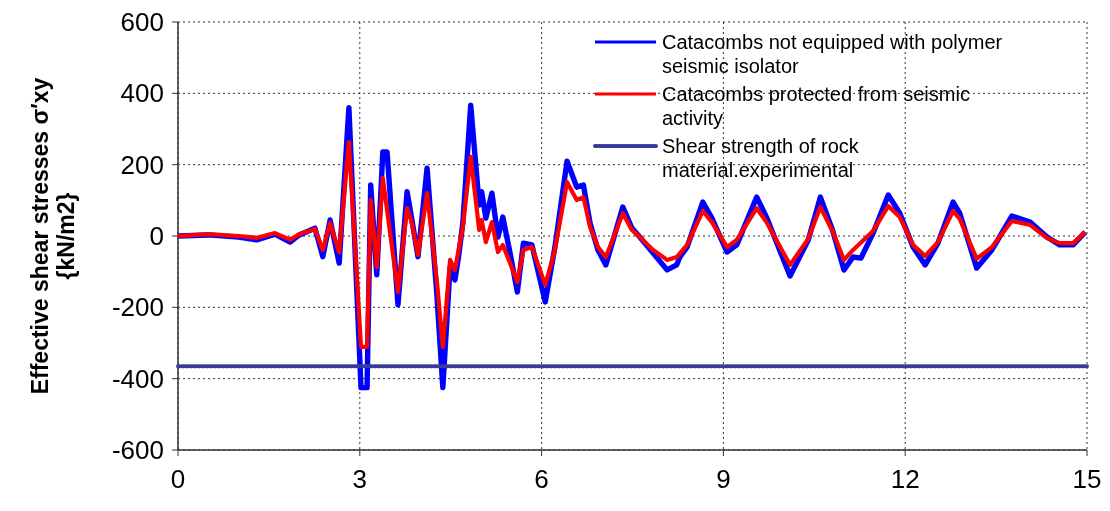  Describe the element at coordinates (137, 378) in the screenshot. I see `y-tick-label: -400` at that location.